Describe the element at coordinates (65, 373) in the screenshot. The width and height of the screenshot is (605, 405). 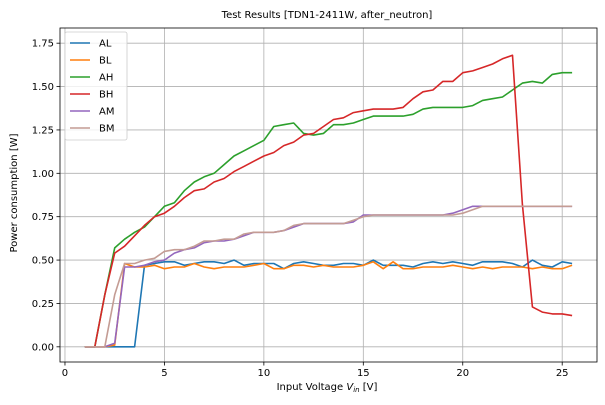
I see `x-tick-label: 0` at that location.